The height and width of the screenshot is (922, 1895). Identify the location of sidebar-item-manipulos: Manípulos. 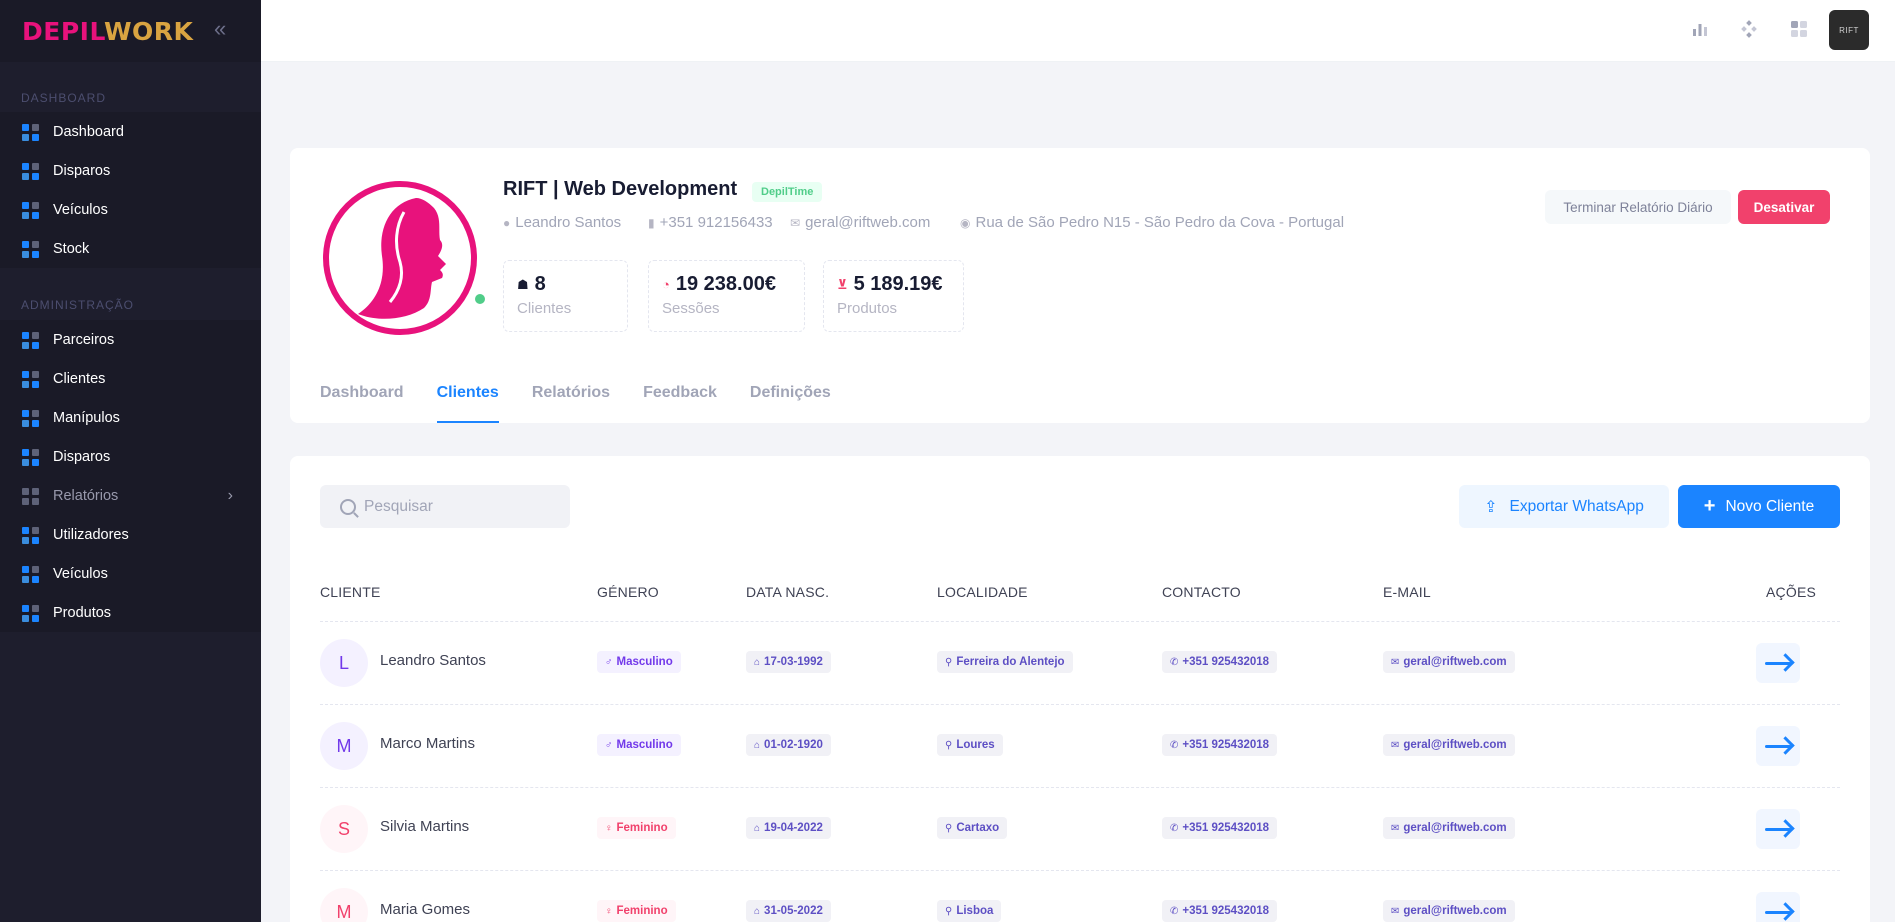
(130, 418).